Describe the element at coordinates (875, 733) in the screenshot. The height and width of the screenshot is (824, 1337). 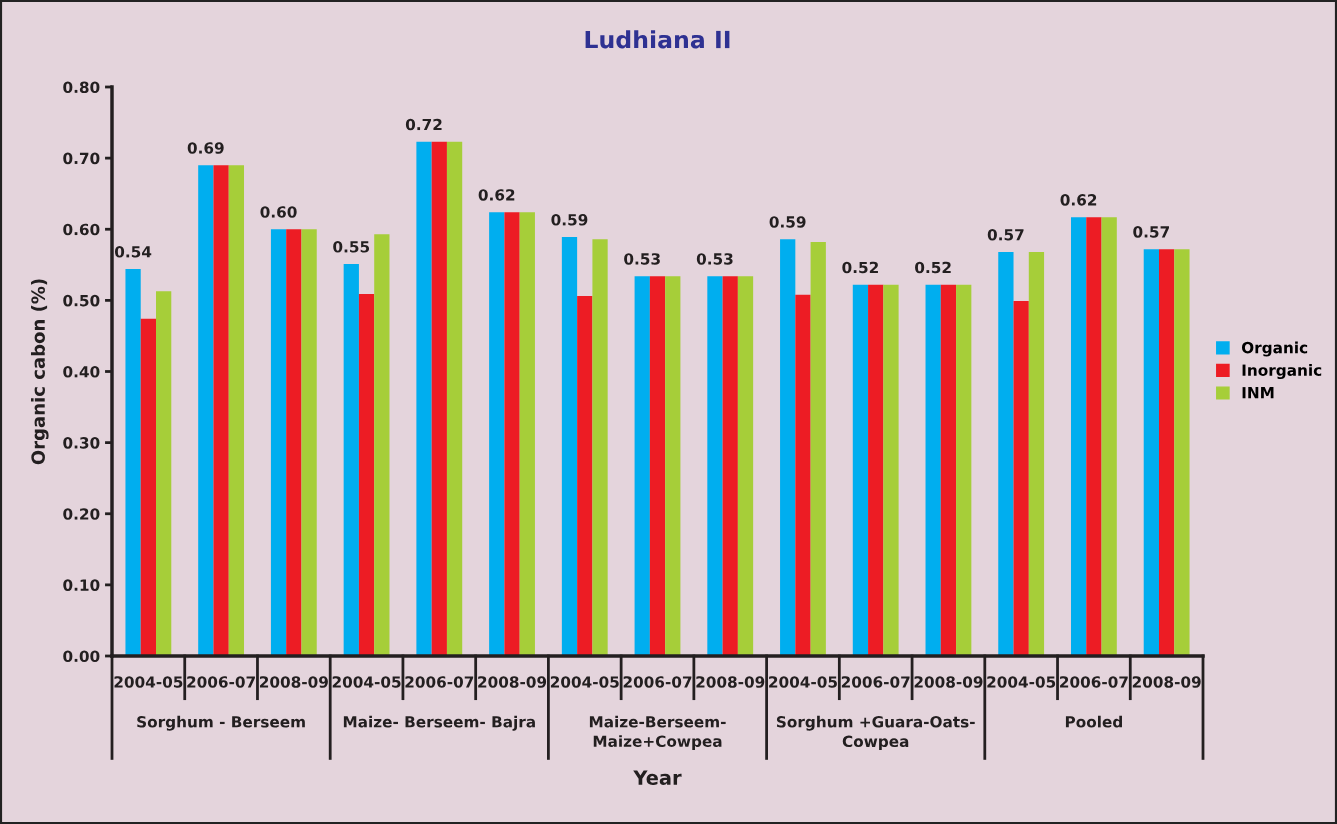
I see `text: Sorghum +Guara-Oats- Cowpea` at that location.